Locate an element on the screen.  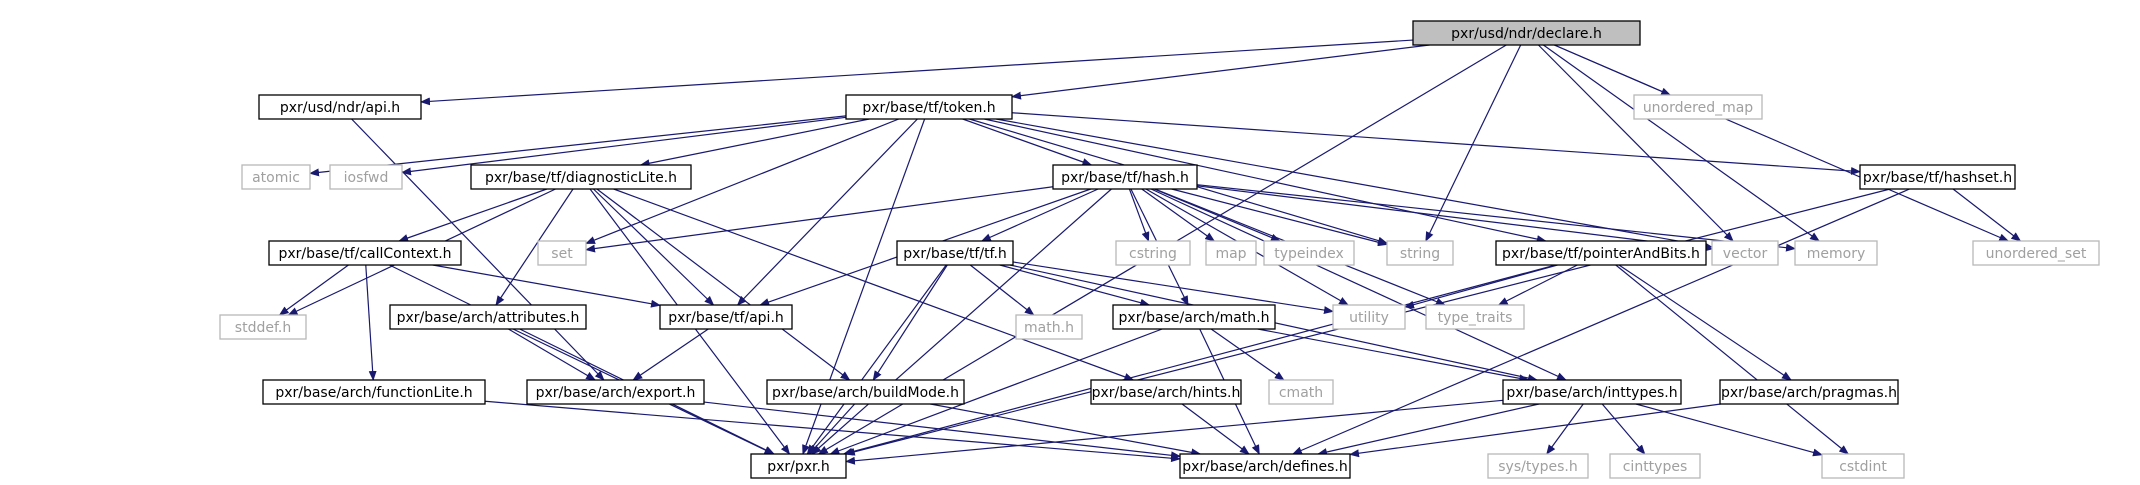
graph-node-typeindex: typeindex is located at coordinates (1309, 253).